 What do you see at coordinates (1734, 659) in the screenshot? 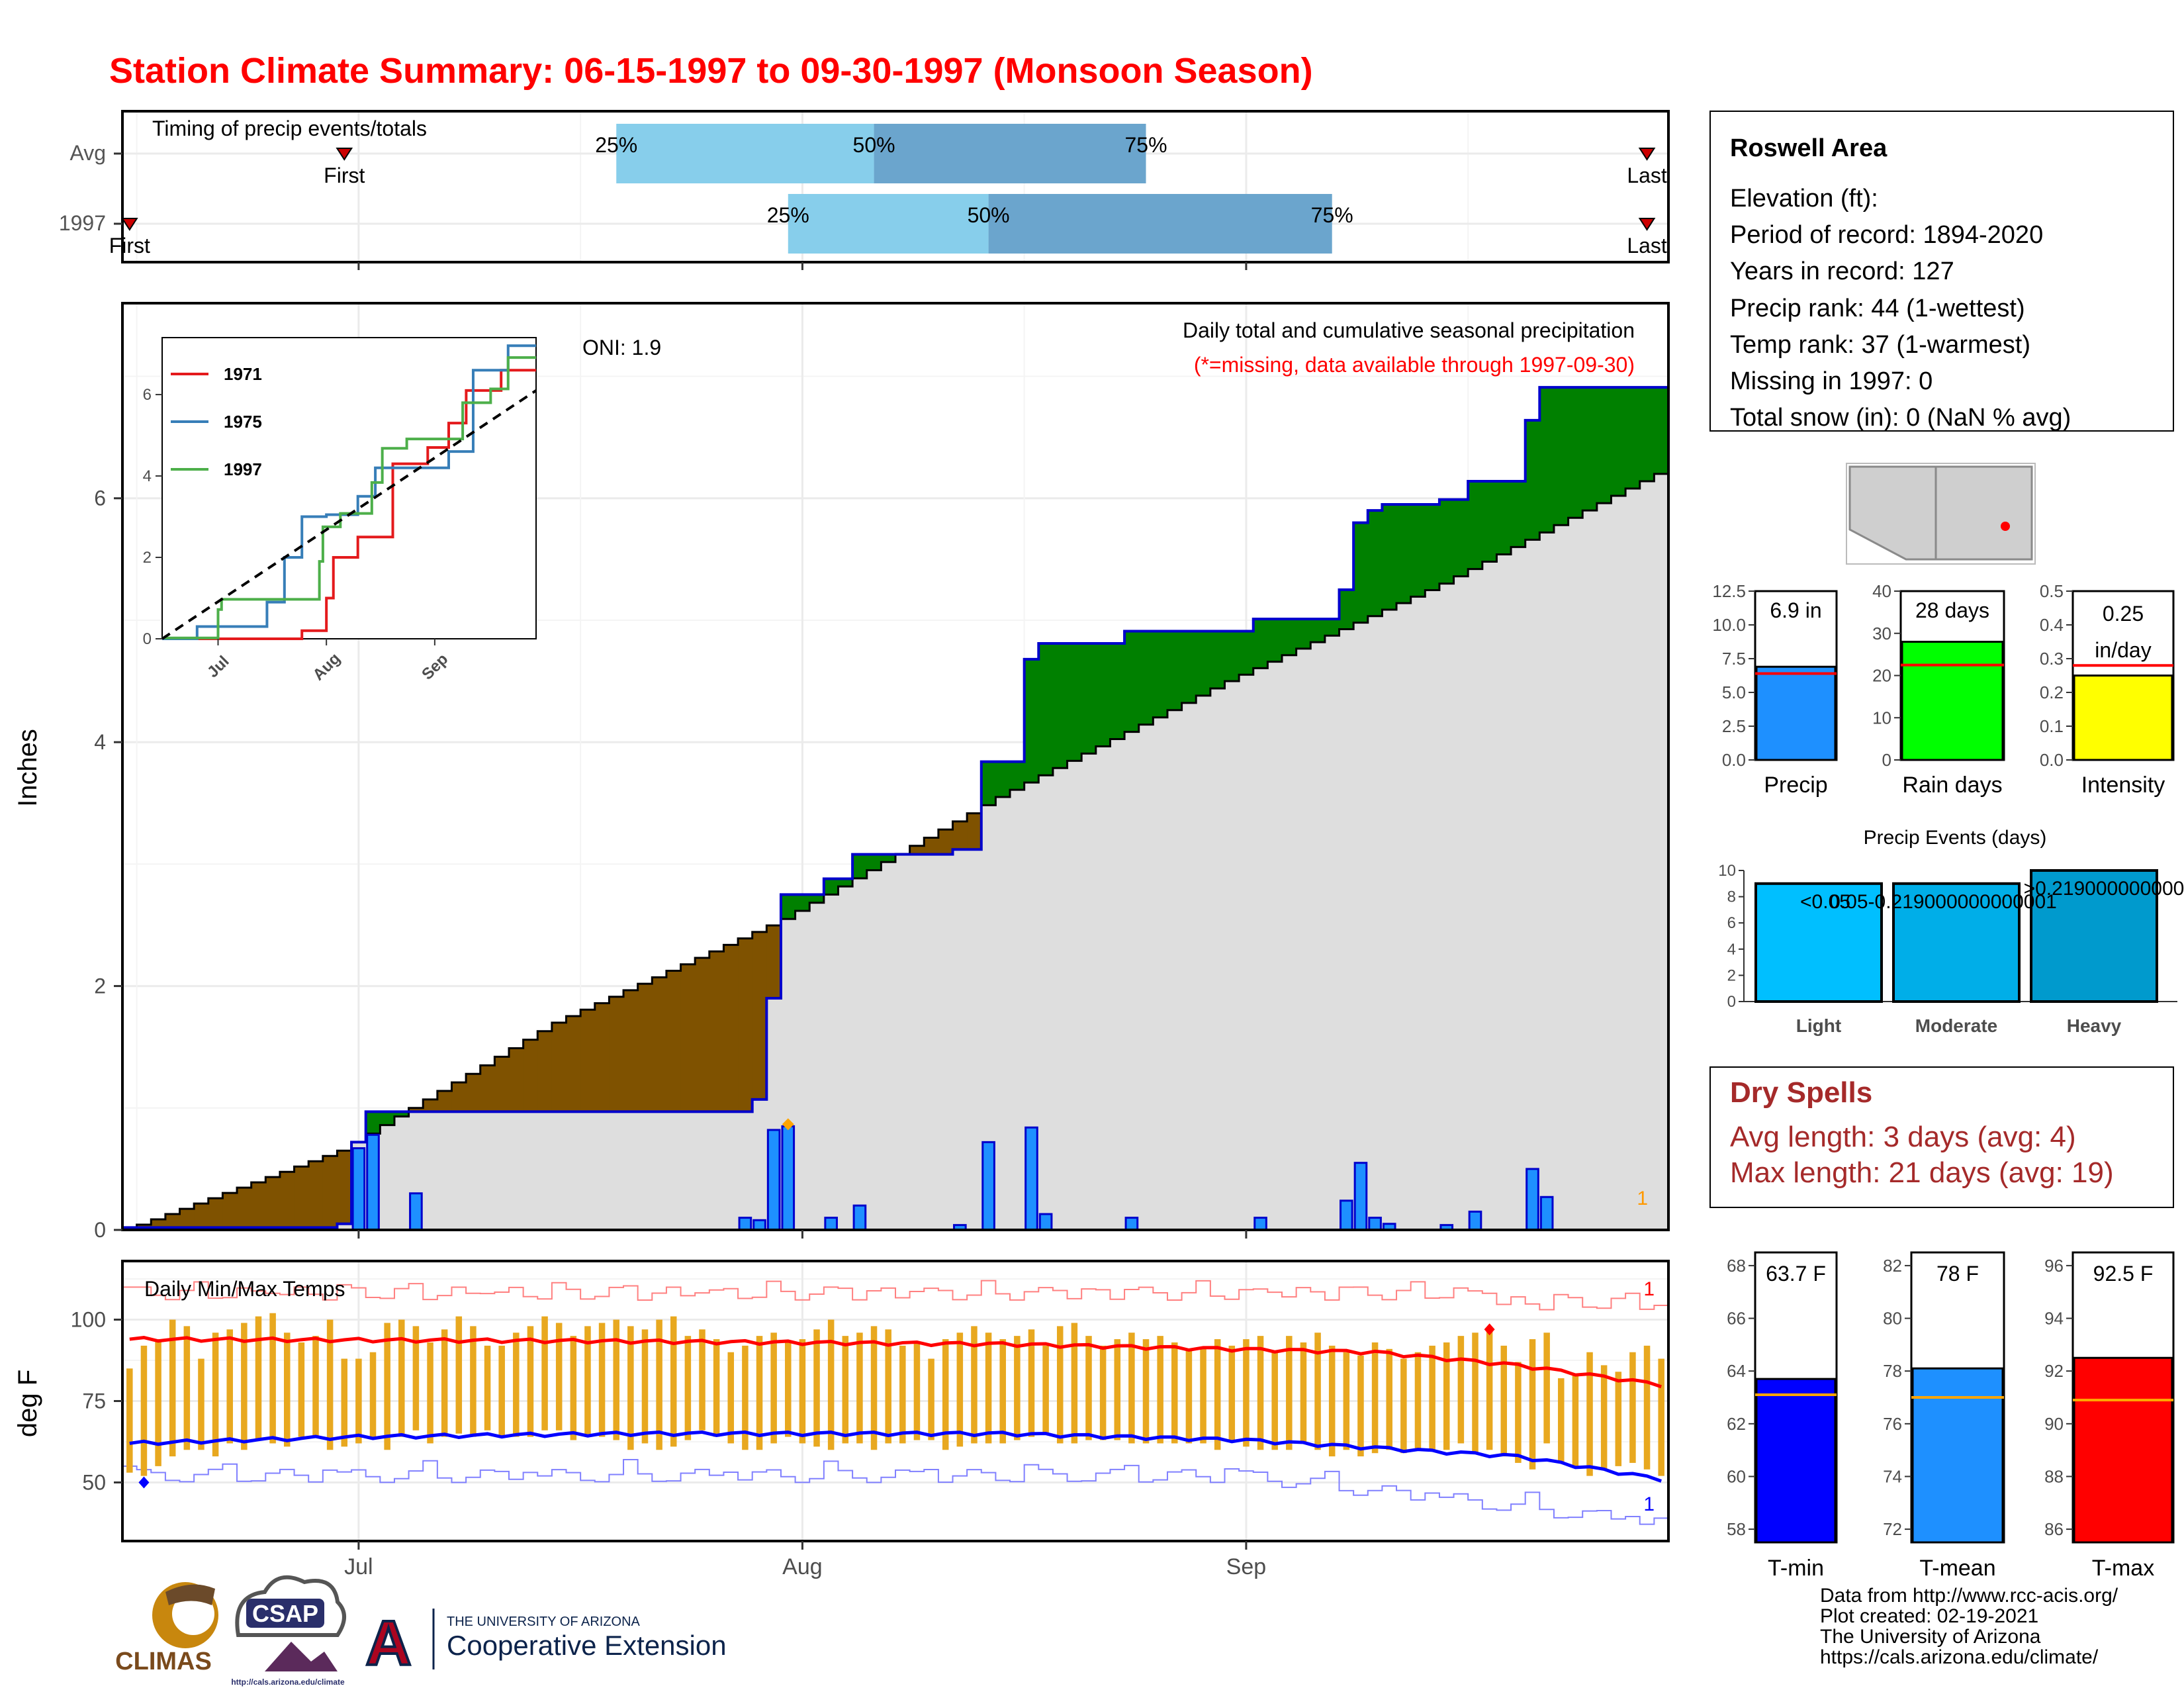
I see `season-precip-y-tick-label: 7.5` at bounding box center [1734, 659].